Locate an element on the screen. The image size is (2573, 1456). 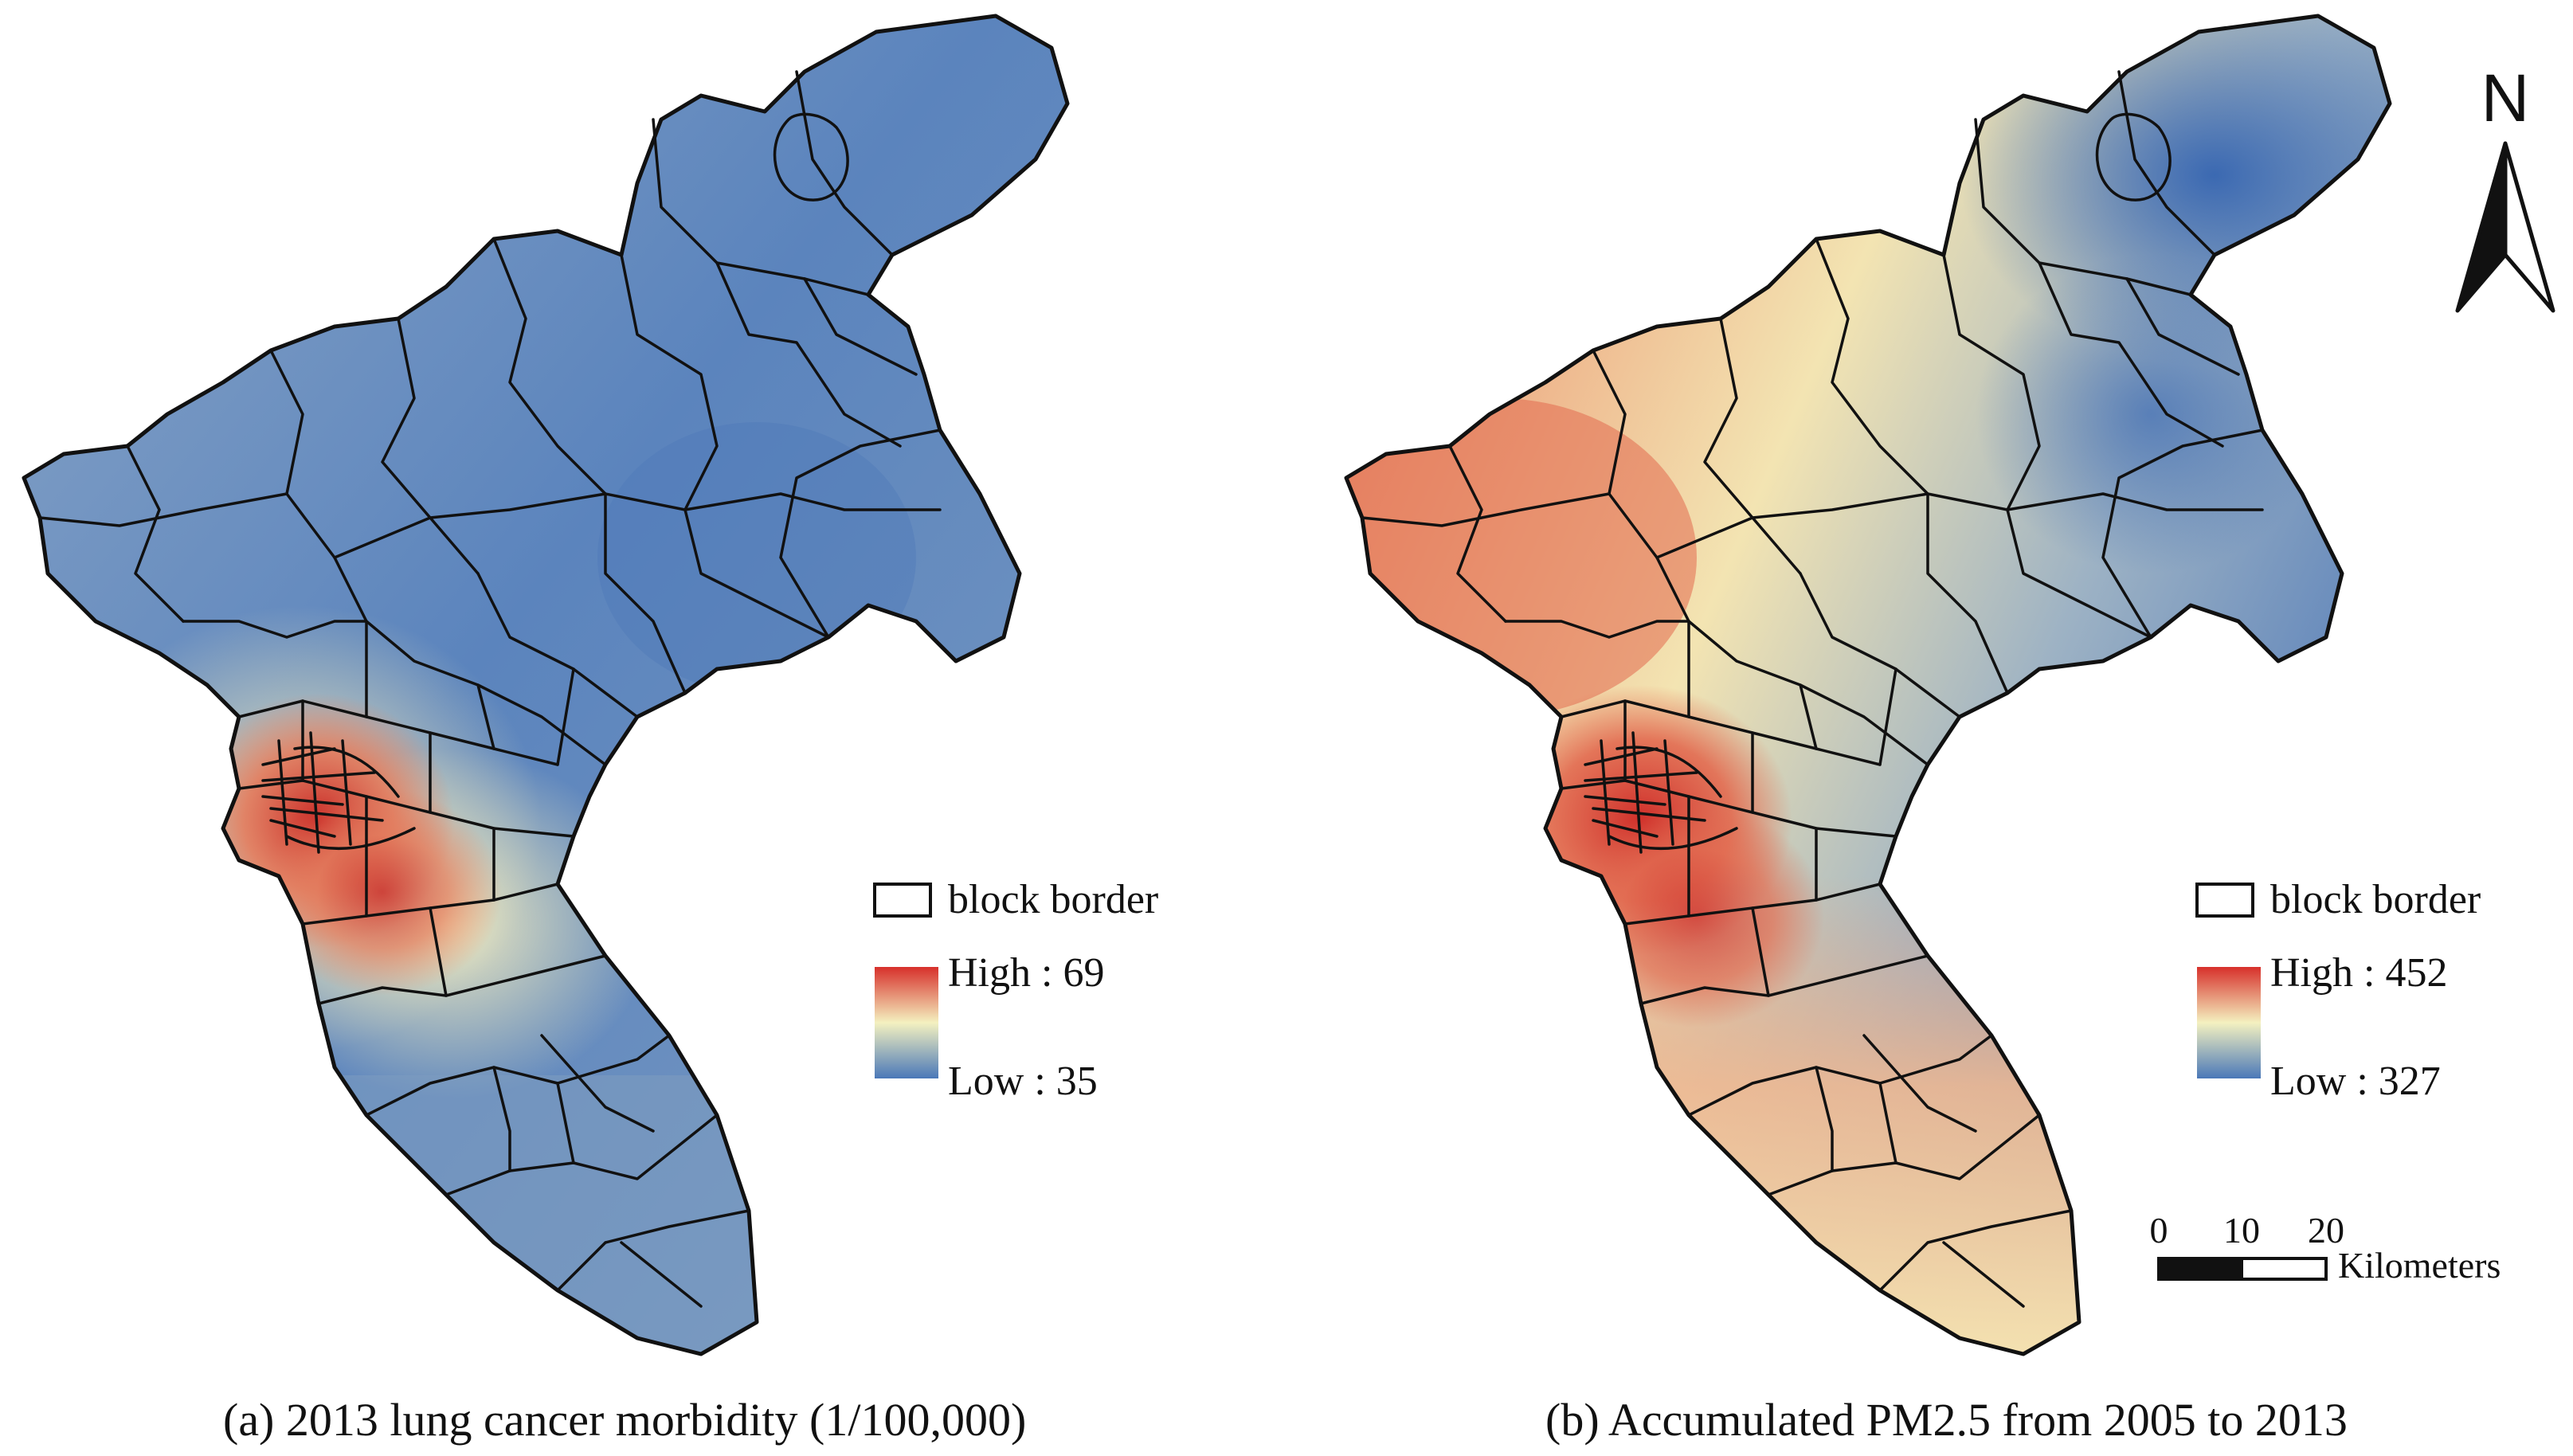
scale-bar: 0 10 20 Kilometers is located at coordinates (2326, 1248).